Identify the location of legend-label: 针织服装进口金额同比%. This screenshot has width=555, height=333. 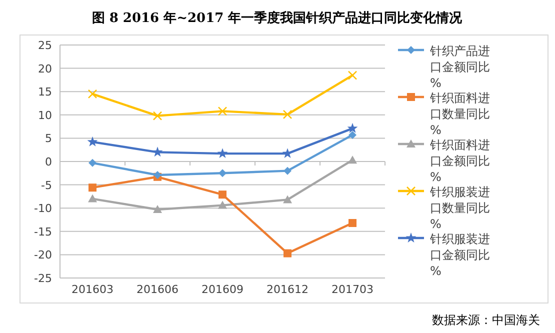
(459, 255).